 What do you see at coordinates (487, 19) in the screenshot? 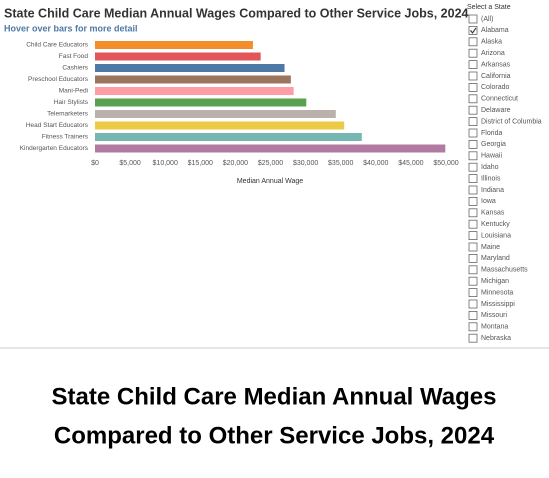
I see `filter-option: (All)` at bounding box center [487, 19].